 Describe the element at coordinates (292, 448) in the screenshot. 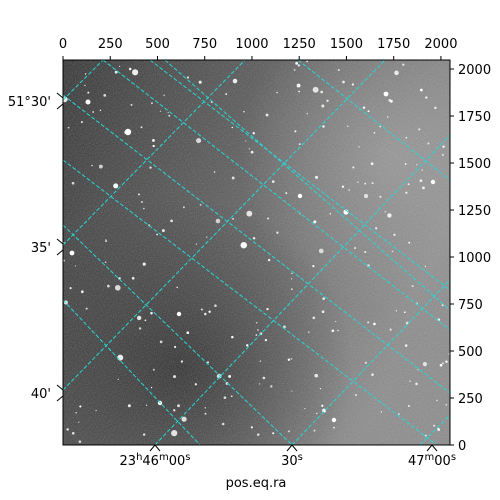

I see `ra-tick-mark` at that location.